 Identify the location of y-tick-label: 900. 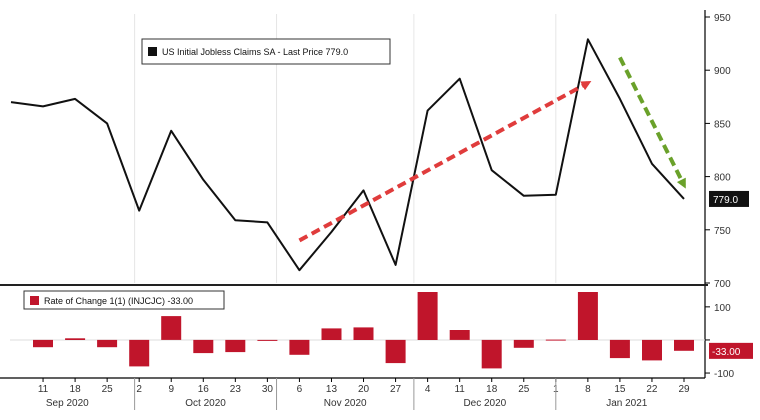
(722, 71).